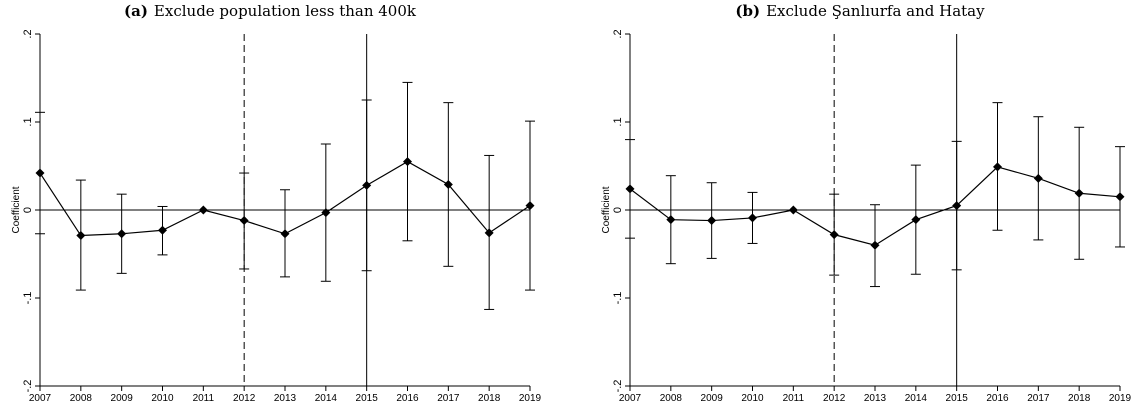 The image size is (1133, 408). I want to click on chart-b-x-tick-label: 2013, so click(875, 398).